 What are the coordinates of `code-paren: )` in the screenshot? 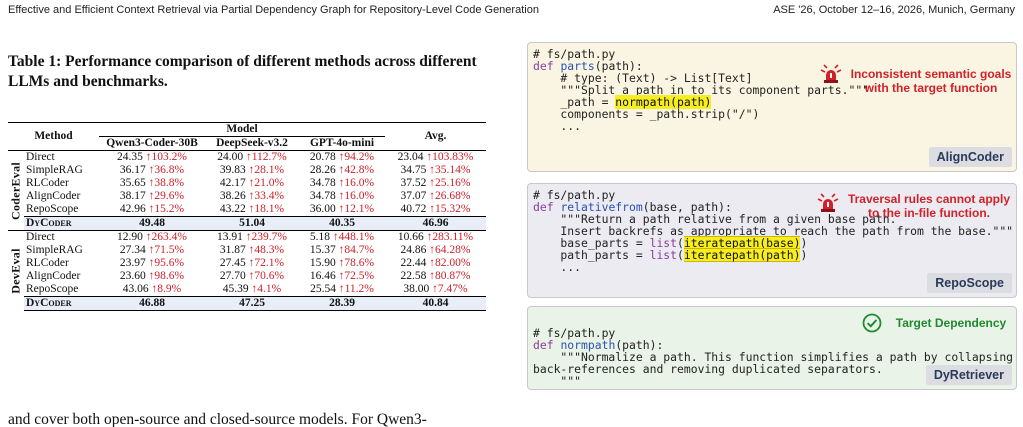 It's located at (804, 255).